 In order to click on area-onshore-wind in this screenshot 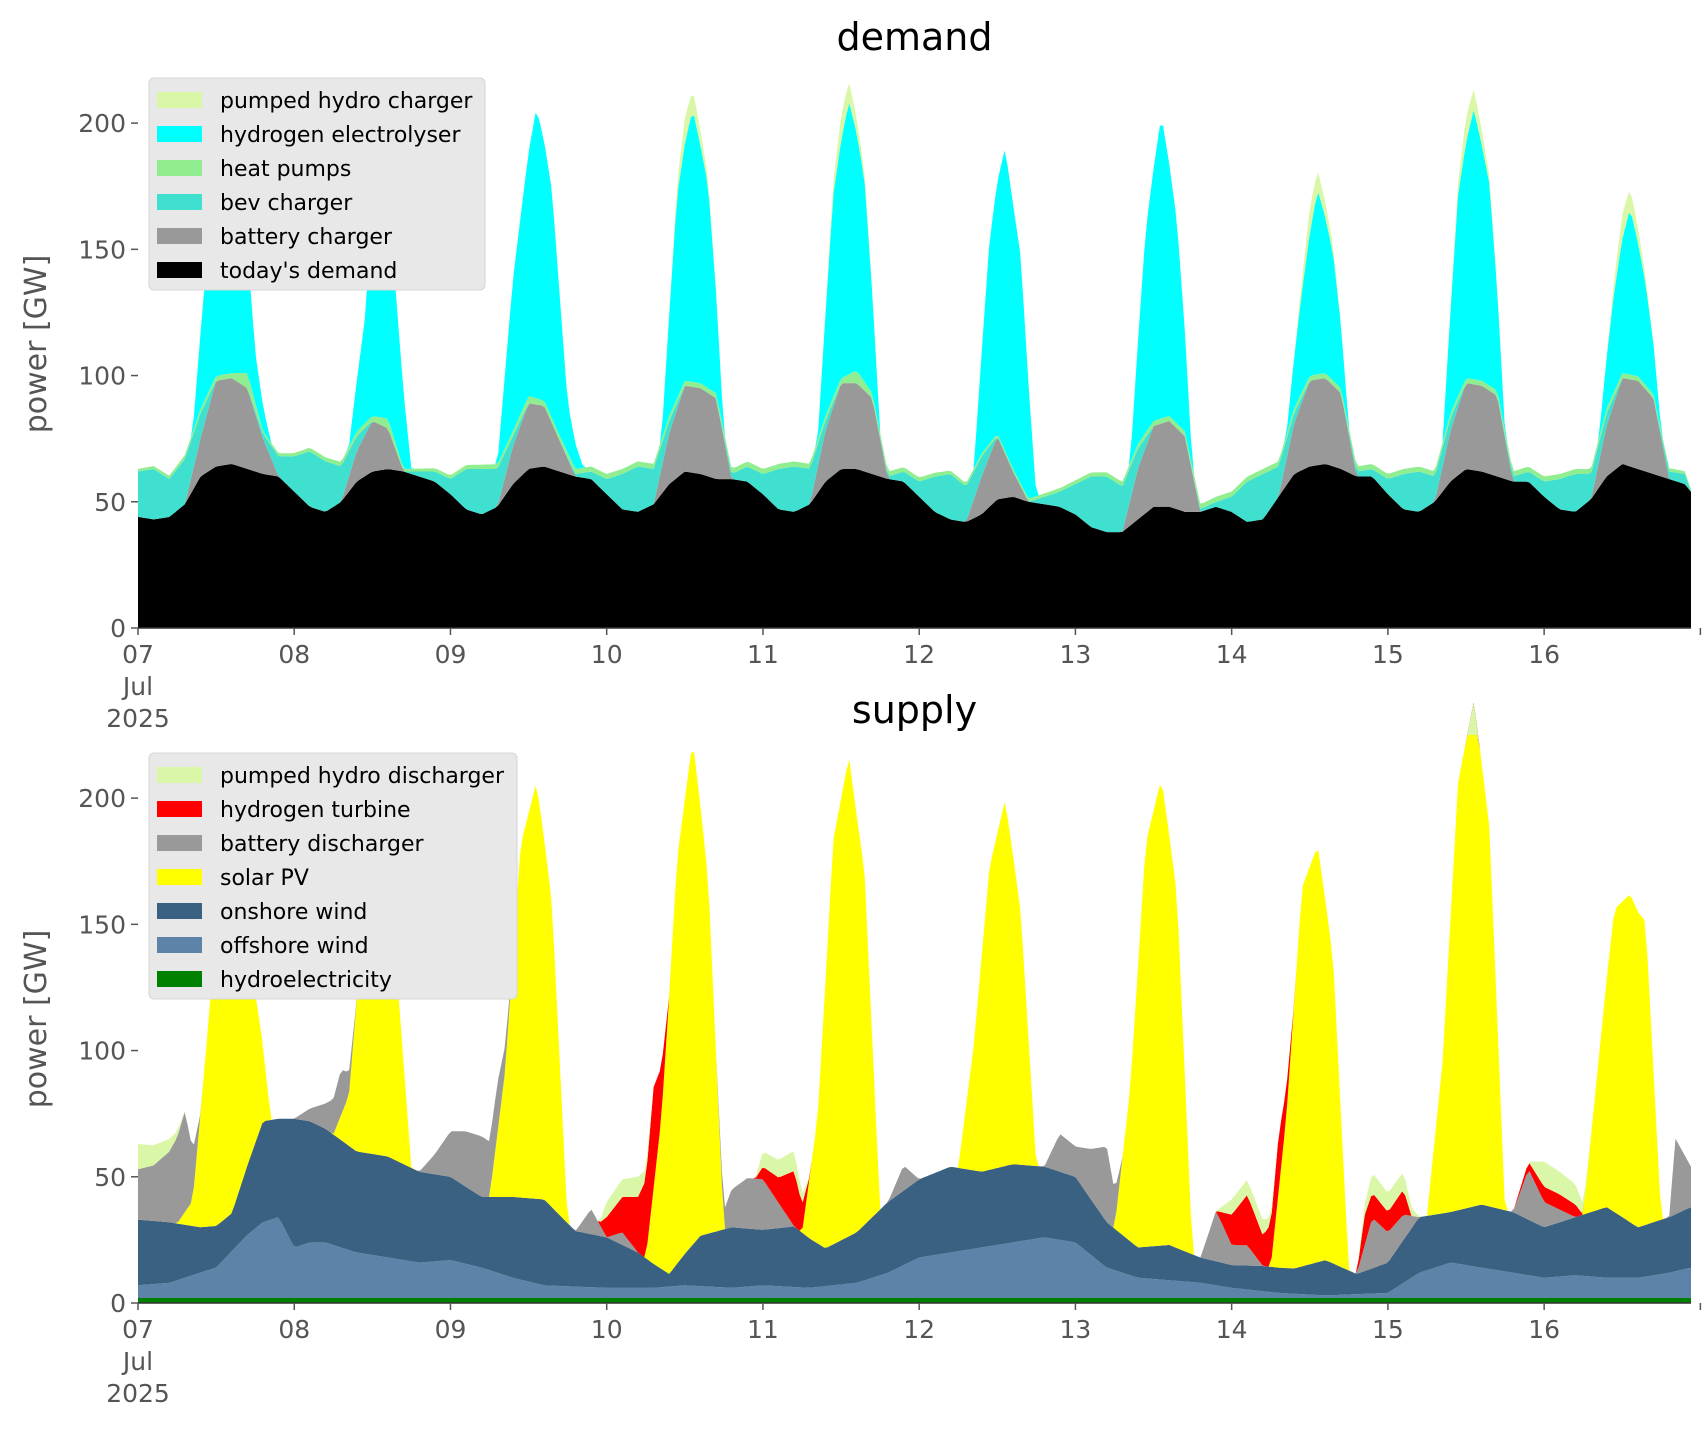, I will do `click(914, 1207)`.